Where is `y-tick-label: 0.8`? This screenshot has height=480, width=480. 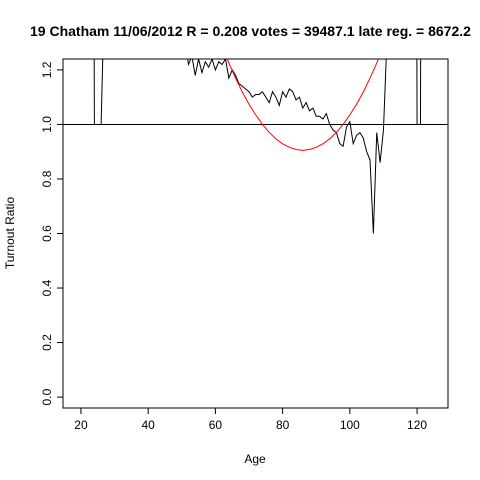 y-tick-label: 0.8 is located at coordinates (47, 178).